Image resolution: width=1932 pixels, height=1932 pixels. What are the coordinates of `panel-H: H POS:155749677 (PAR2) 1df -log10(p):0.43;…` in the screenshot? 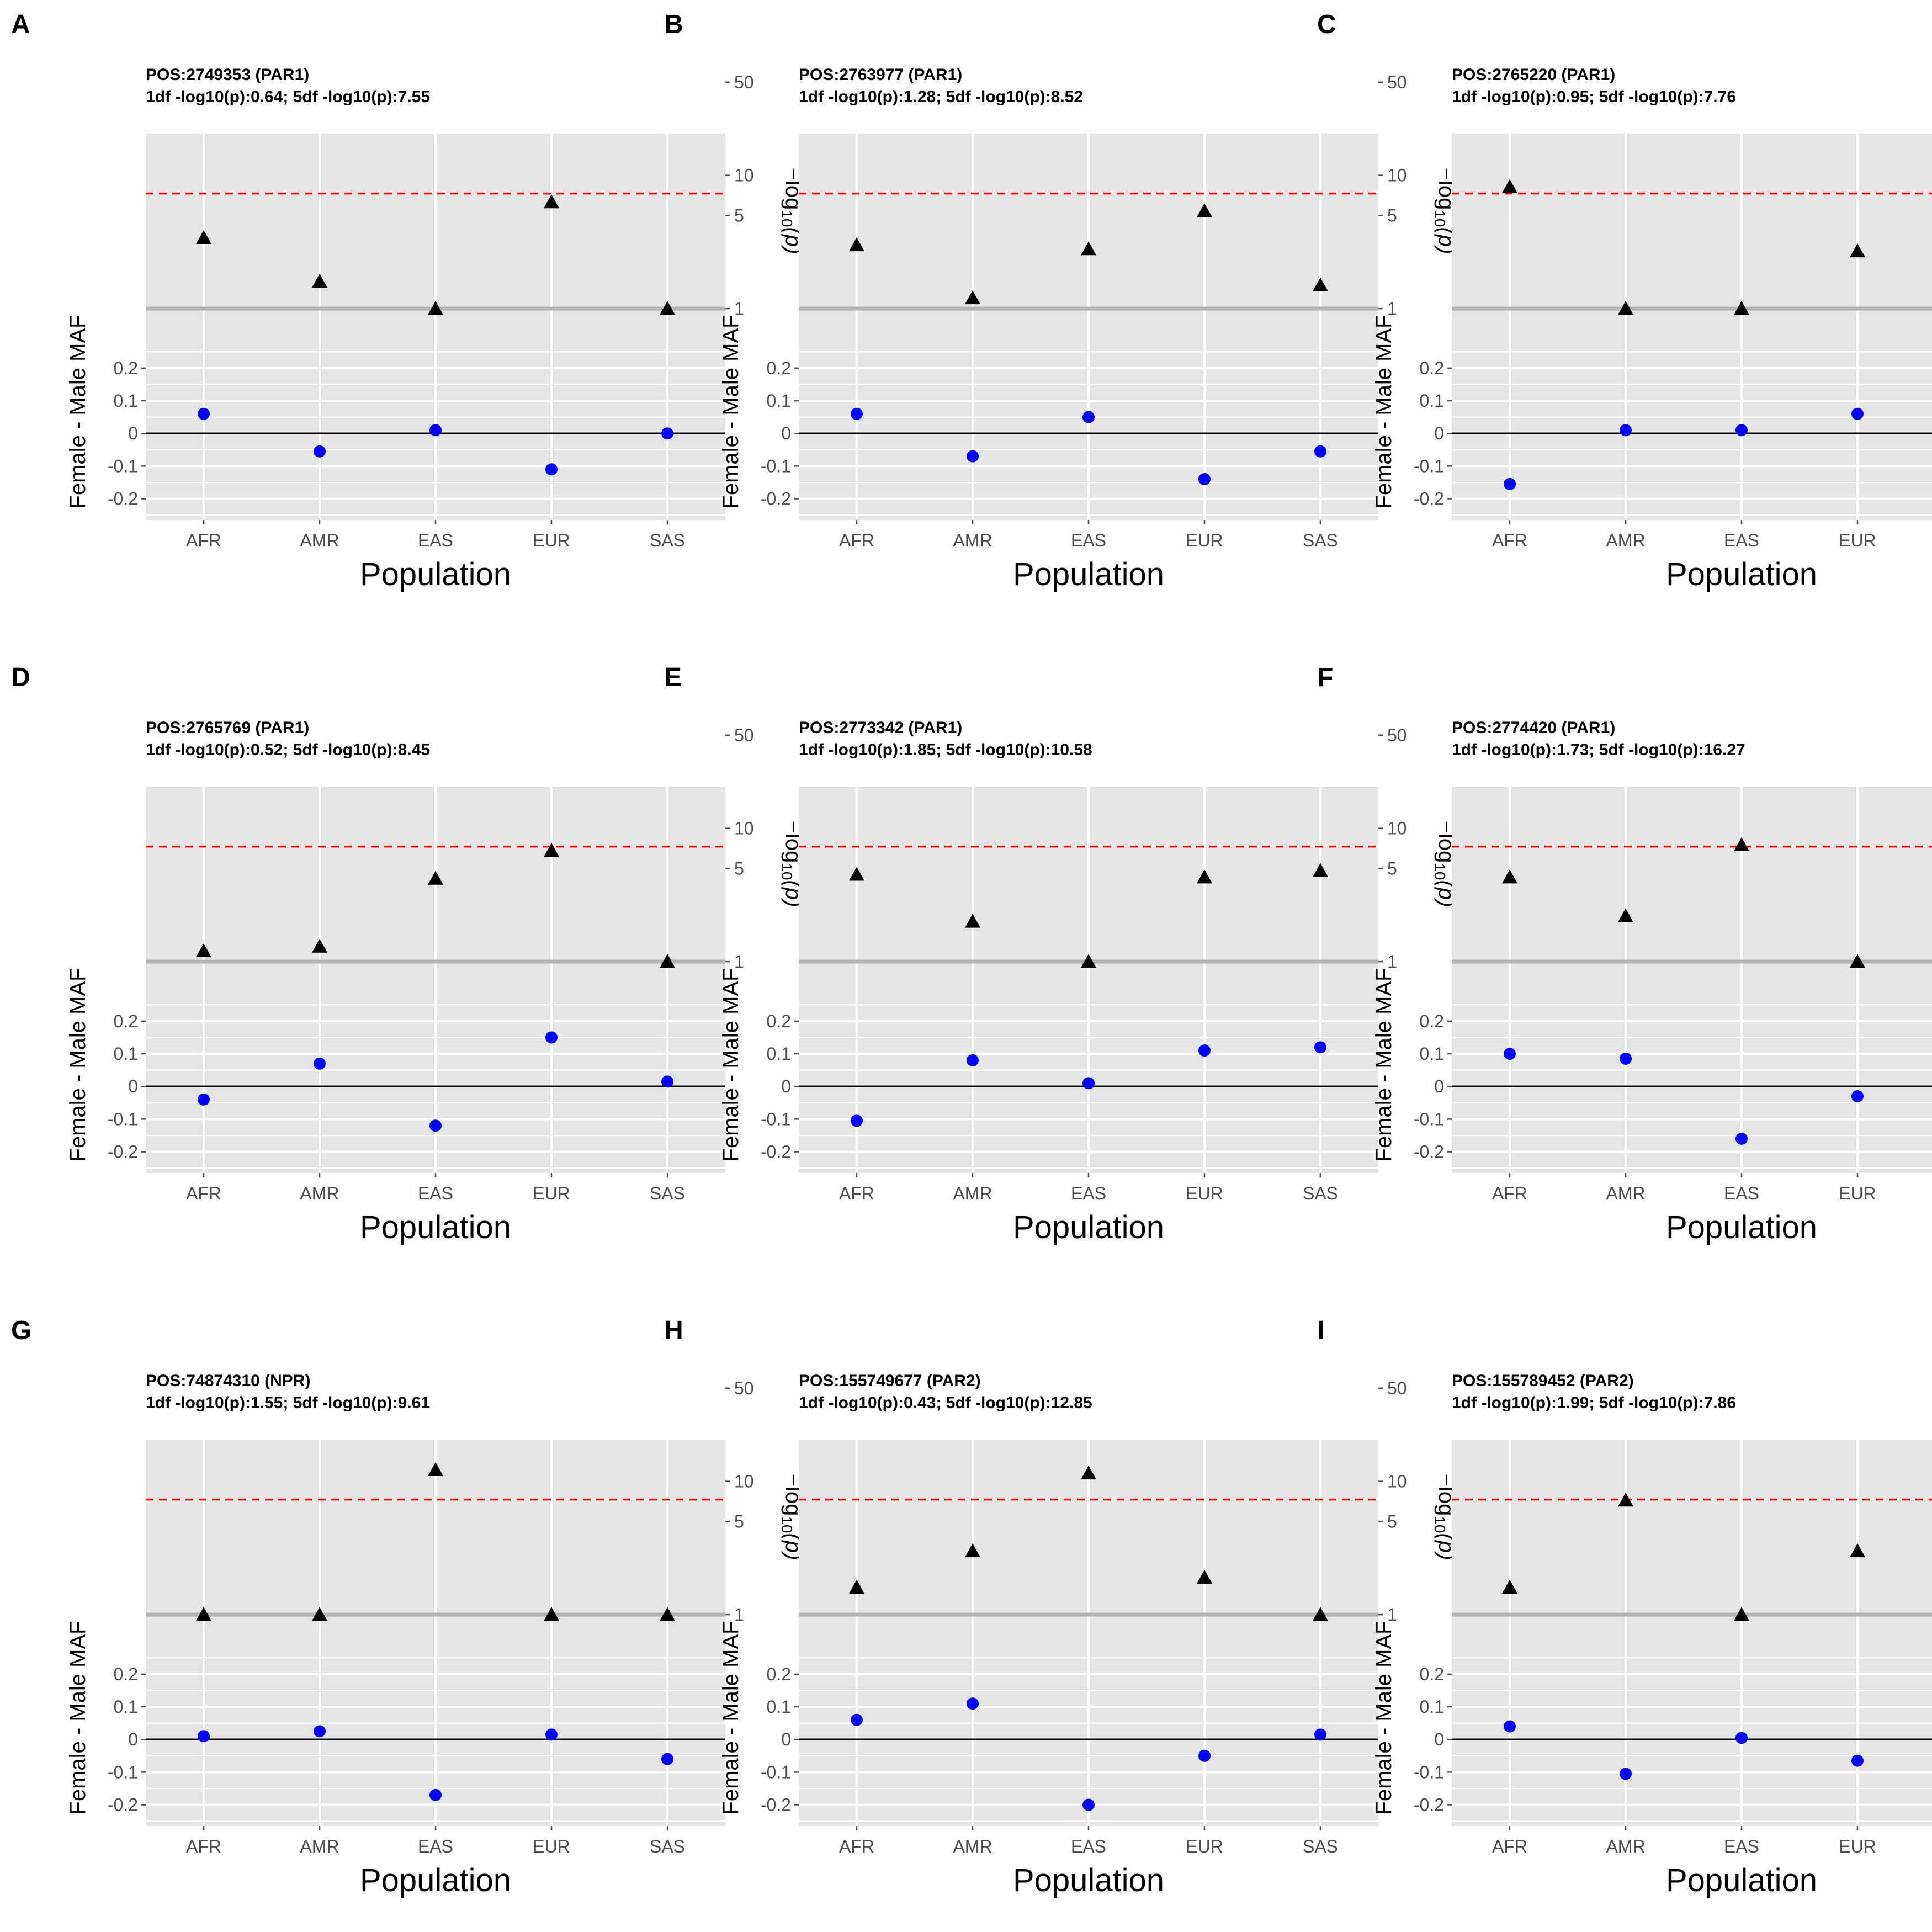 It's located at (1061, 1607).